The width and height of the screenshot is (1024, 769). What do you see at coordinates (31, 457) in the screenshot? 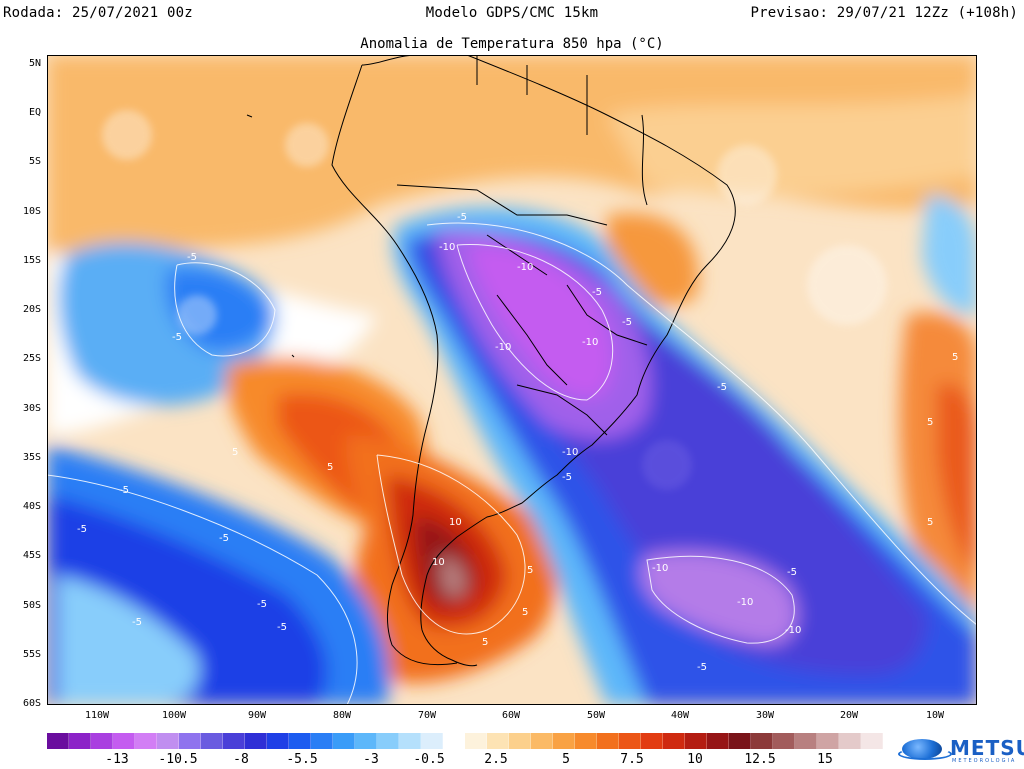
I see `lat-label: 35S` at bounding box center [31, 457].